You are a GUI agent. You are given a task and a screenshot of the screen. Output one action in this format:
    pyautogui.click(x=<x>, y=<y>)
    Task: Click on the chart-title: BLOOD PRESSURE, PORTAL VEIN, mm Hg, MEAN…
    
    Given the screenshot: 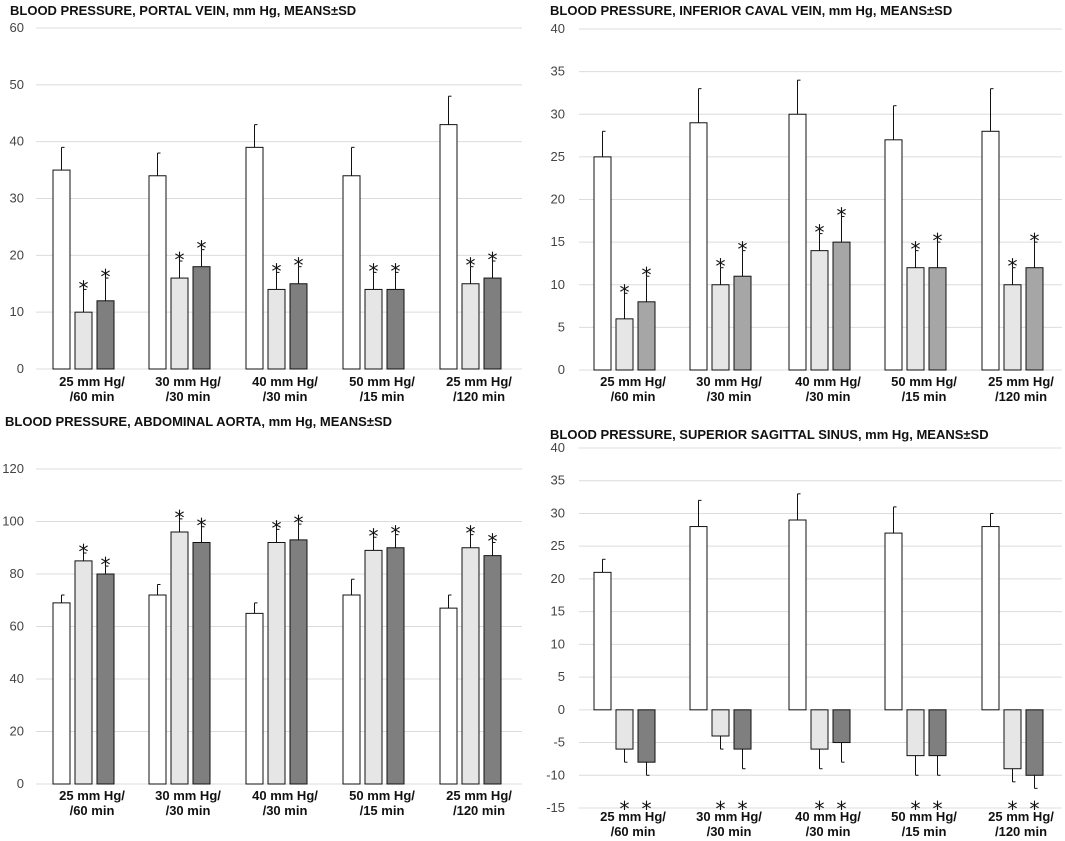 What is the action you would take?
    pyautogui.click(x=183, y=10)
    